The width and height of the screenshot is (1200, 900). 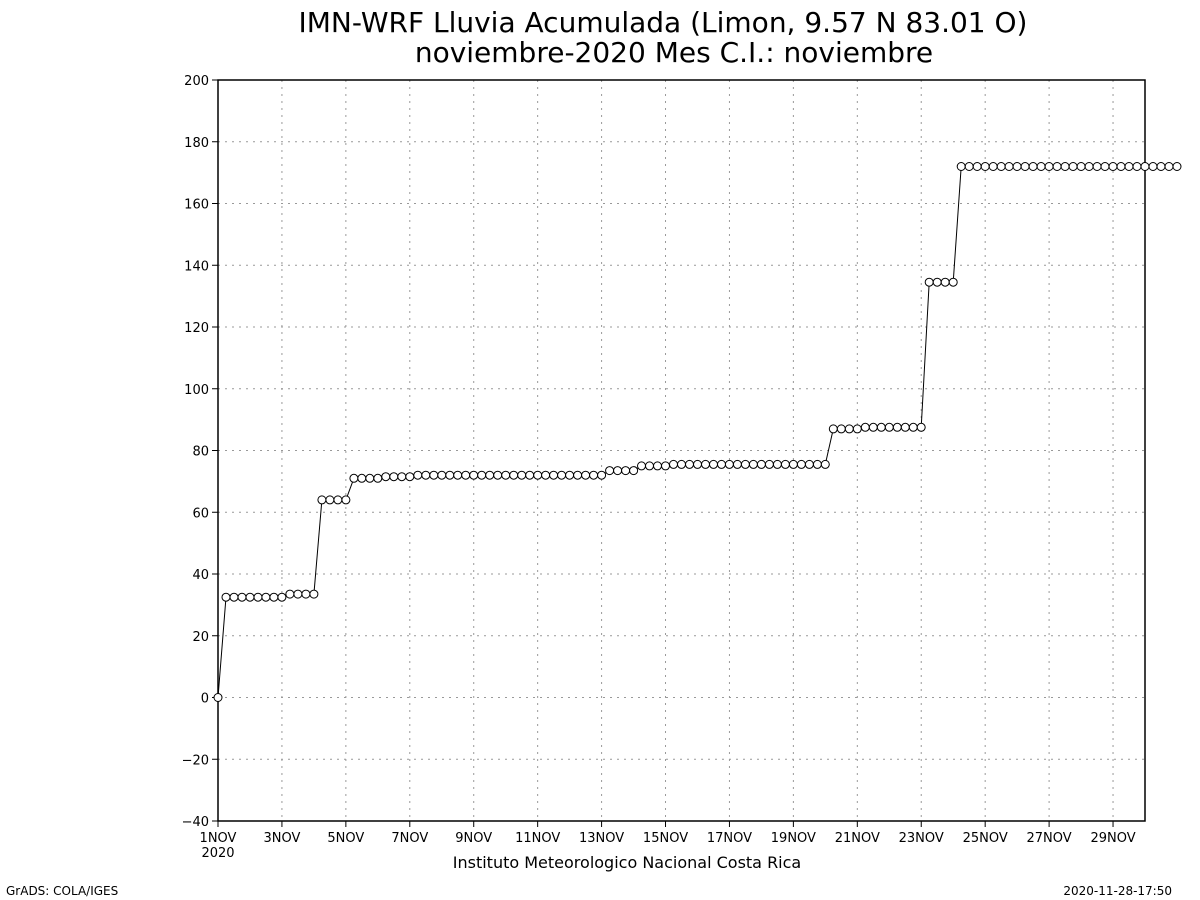 What do you see at coordinates (196, 390) in the screenshot?
I see `y-tick-label: 100` at bounding box center [196, 390].